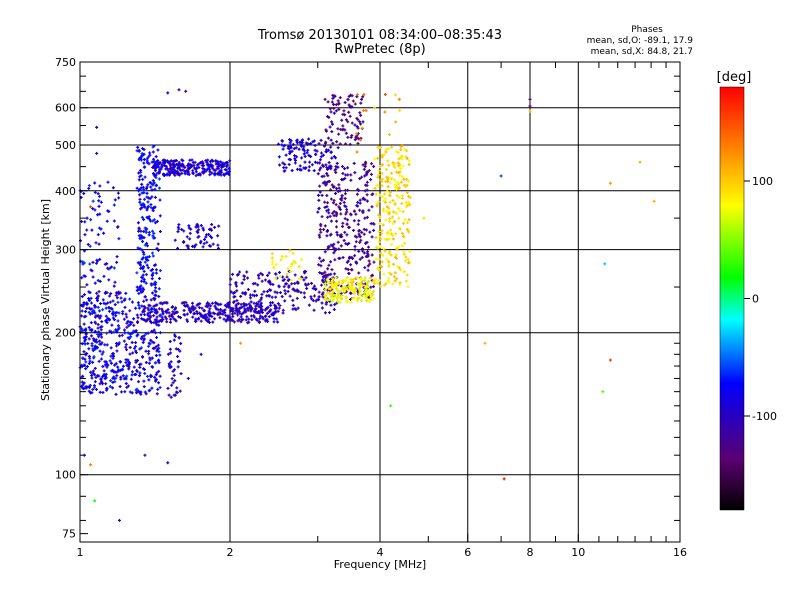  Describe the element at coordinates (65, 333) in the screenshot. I see `y-tick-label: 200` at that location.